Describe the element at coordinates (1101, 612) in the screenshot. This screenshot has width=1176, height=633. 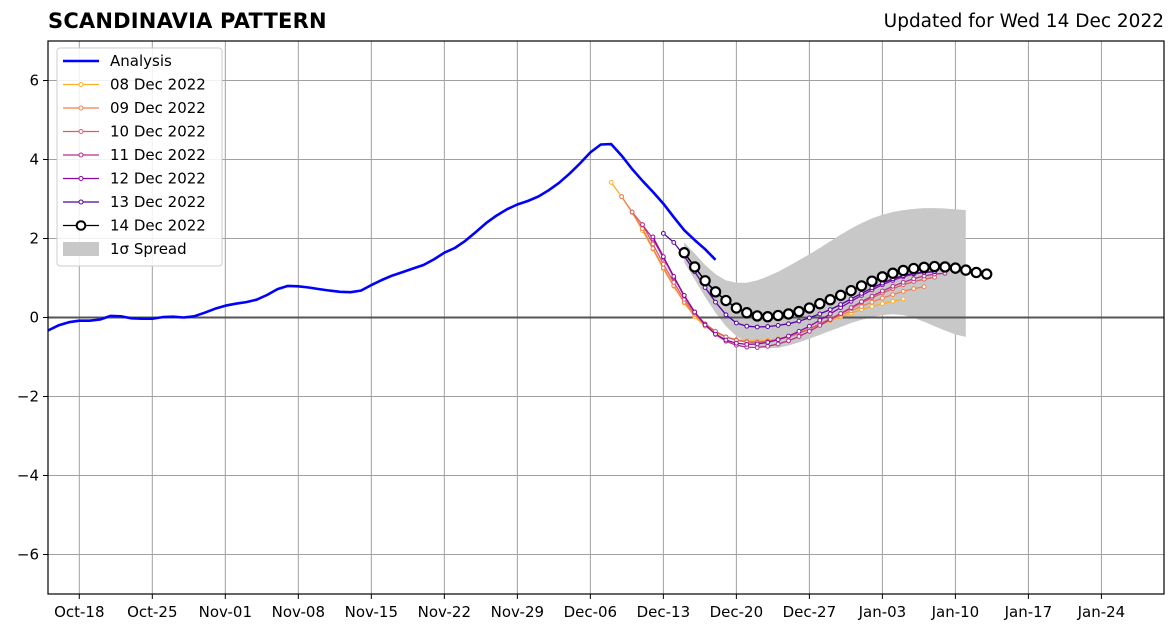
I see `x-tick-label: Jan-24` at that location.